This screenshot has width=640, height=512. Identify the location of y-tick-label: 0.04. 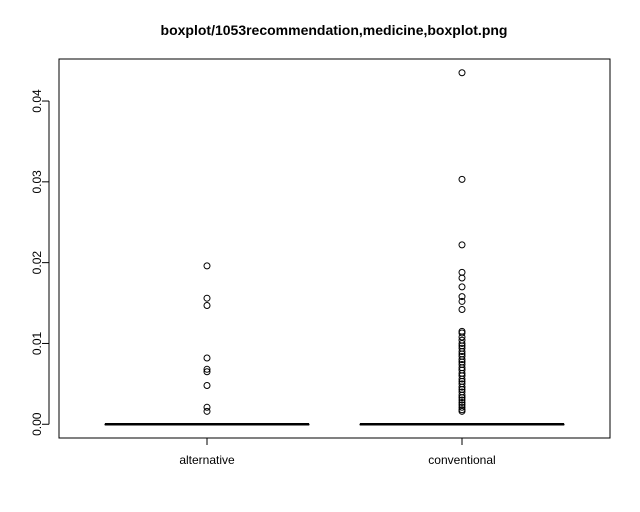
(37, 101).